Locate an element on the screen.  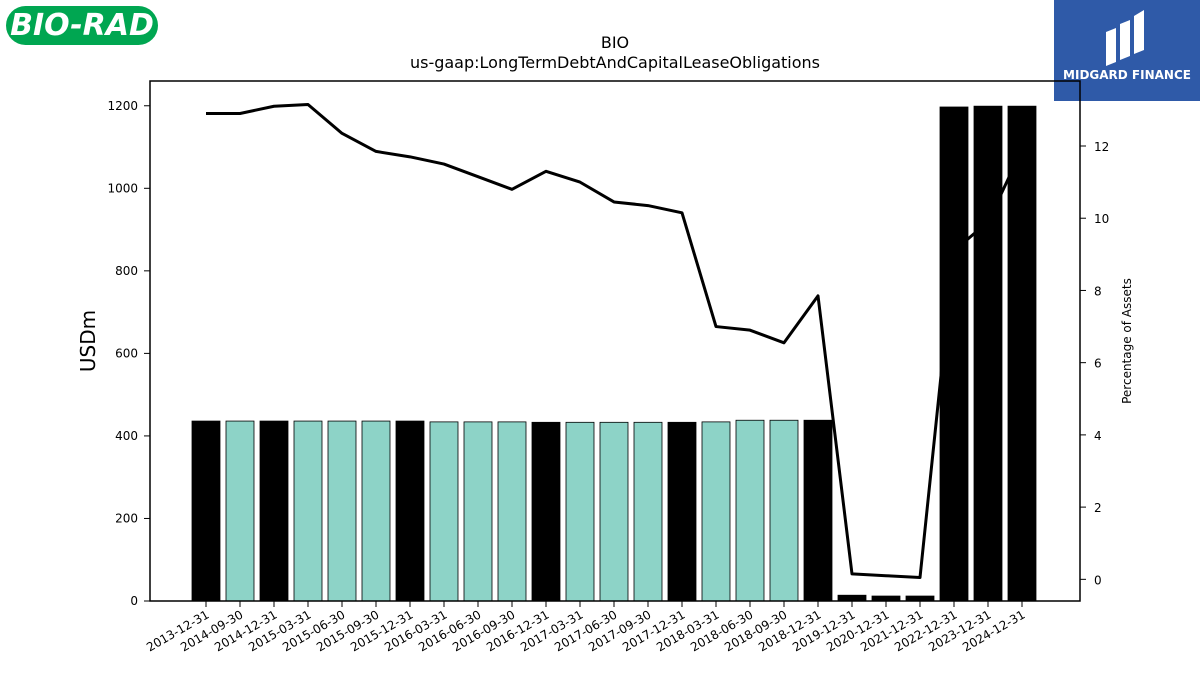
y-tick-label: 400 is located at coordinates (126, 436).